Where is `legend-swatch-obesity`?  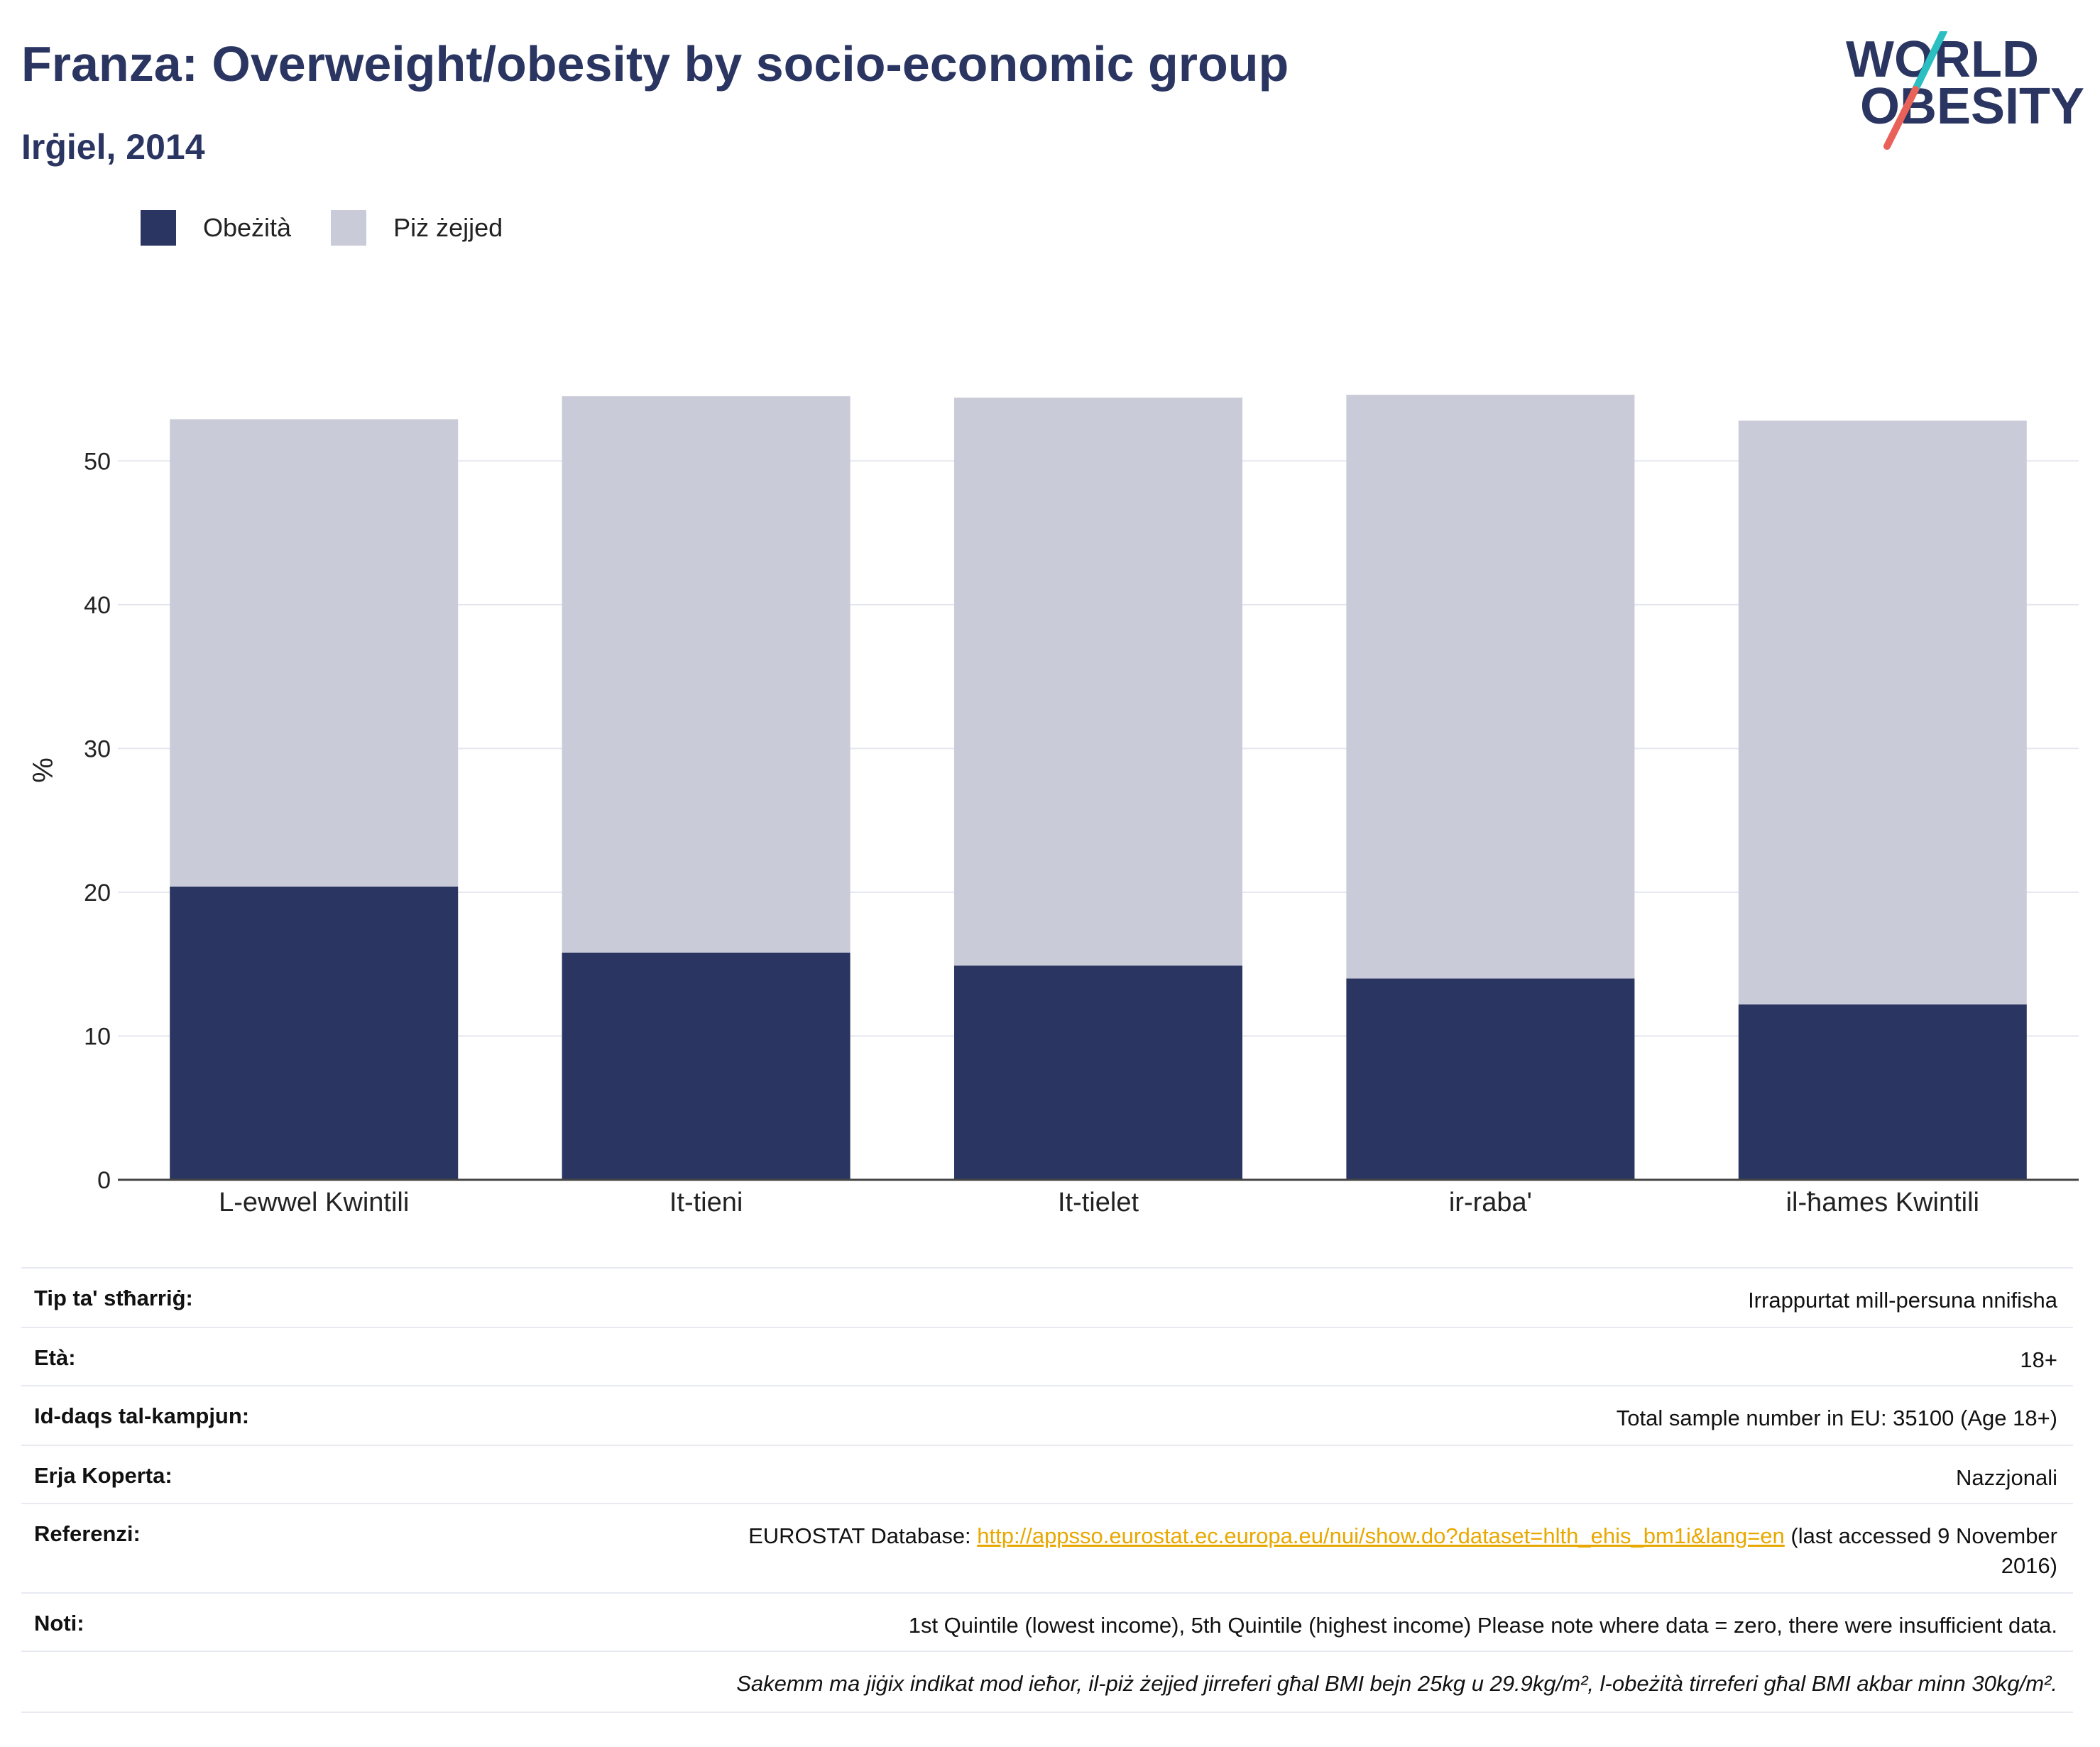 legend-swatch-obesity is located at coordinates (158, 228).